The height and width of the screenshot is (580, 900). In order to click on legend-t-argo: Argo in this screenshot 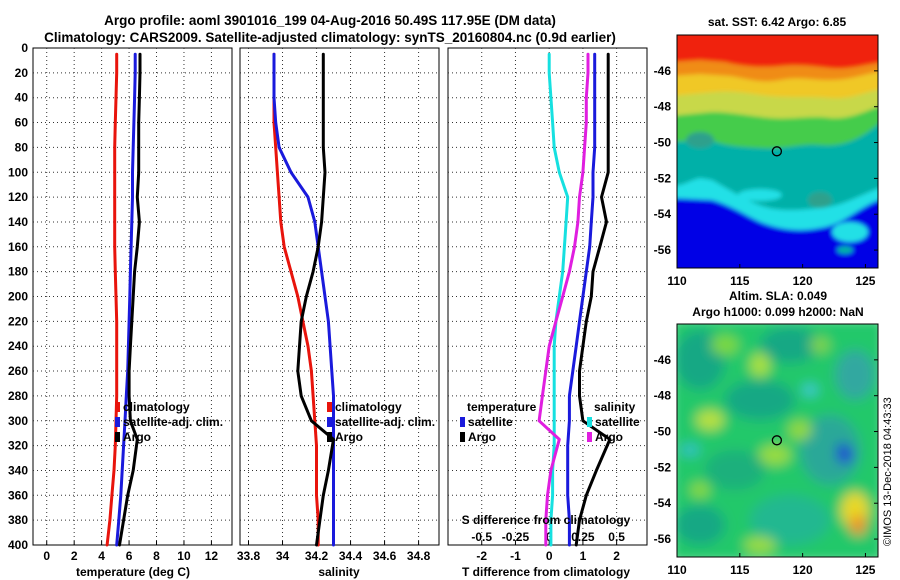, I will do `click(482, 437)`.